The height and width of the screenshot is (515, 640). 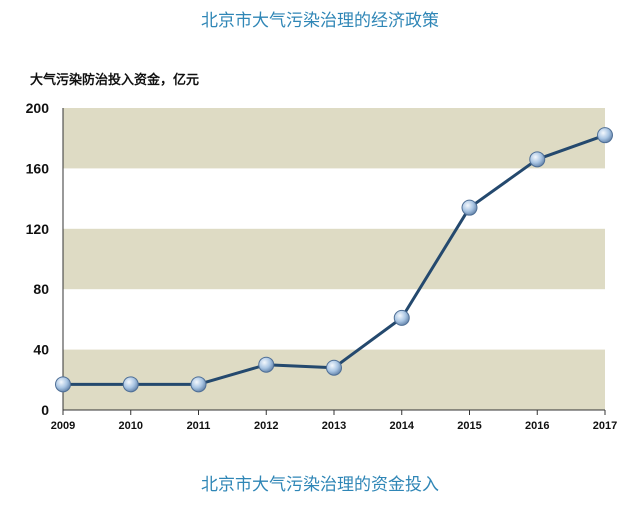 I want to click on x-tick-label: 2015, so click(x=469, y=426).